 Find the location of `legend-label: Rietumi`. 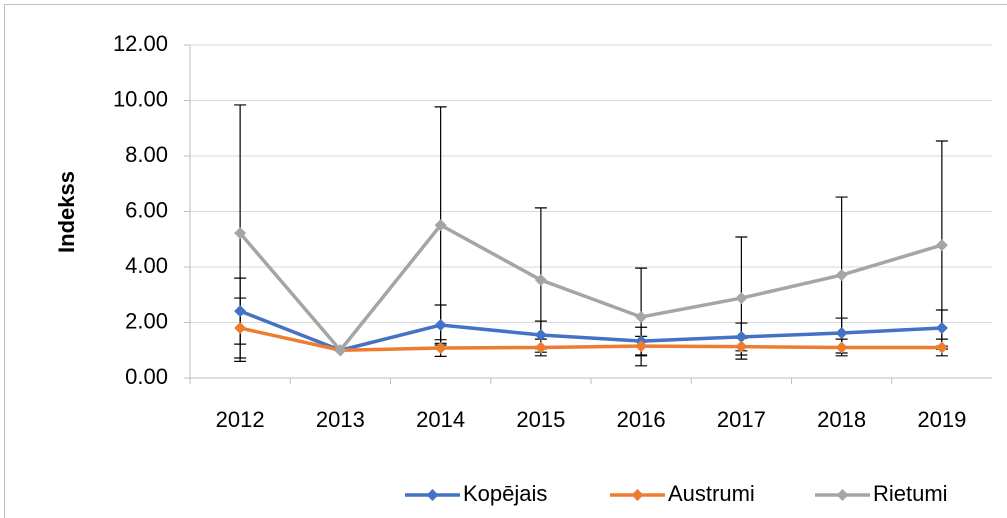

legend-label: Rietumi is located at coordinates (910, 493).